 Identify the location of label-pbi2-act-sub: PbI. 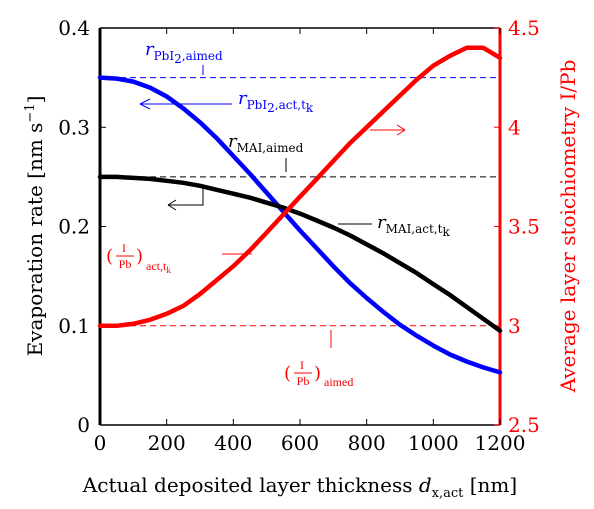
(257, 105).